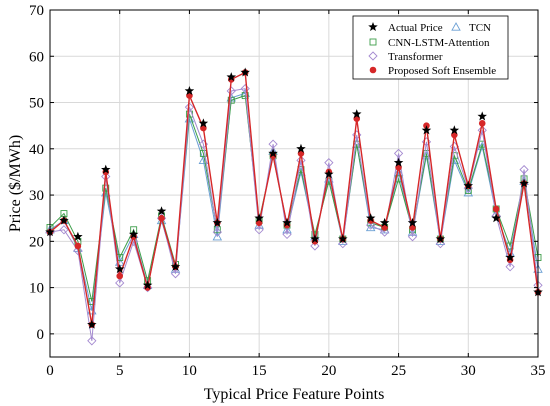 This screenshot has width=550, height=406. Describe the element at coordinates (468, 371) in the screenshot. I see `x-tick-label: 30` at that location.